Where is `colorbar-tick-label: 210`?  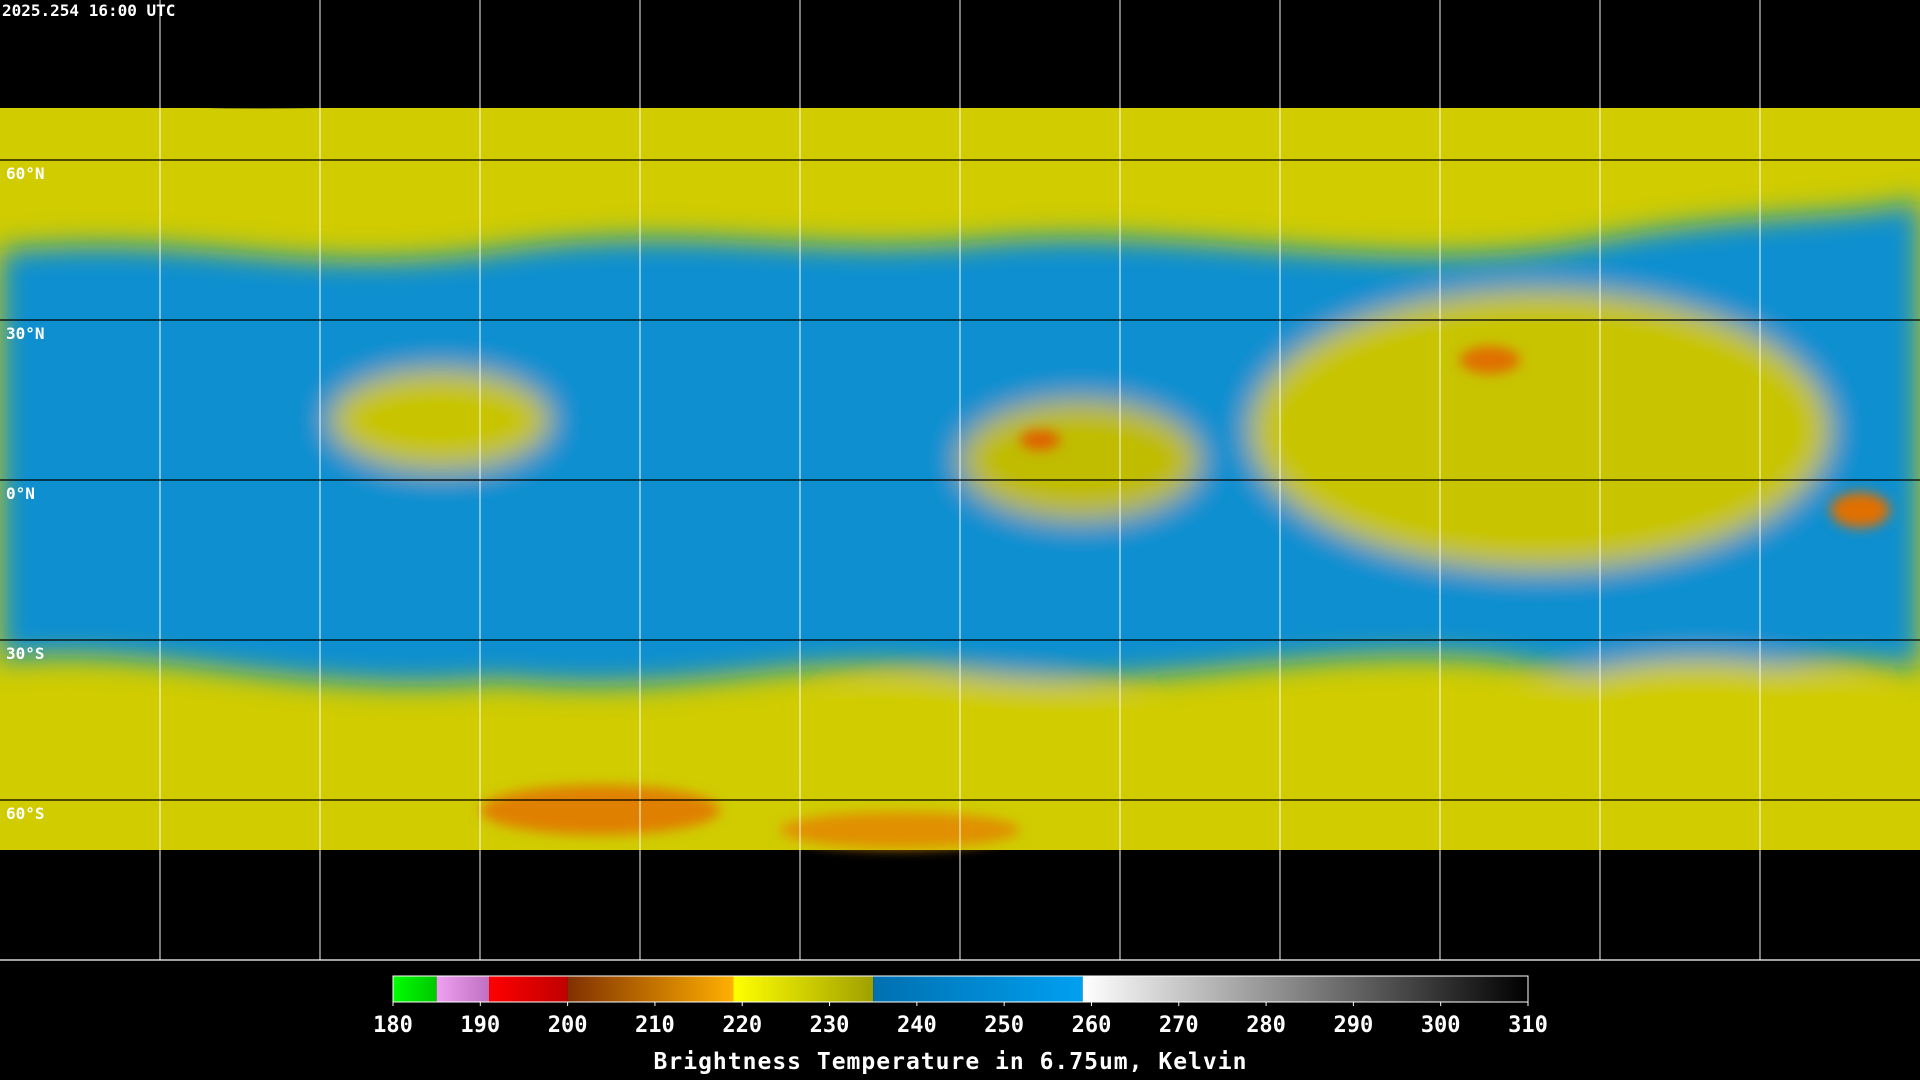
colorbar-tick-label: 210 is located at coordinates (655, 1025).